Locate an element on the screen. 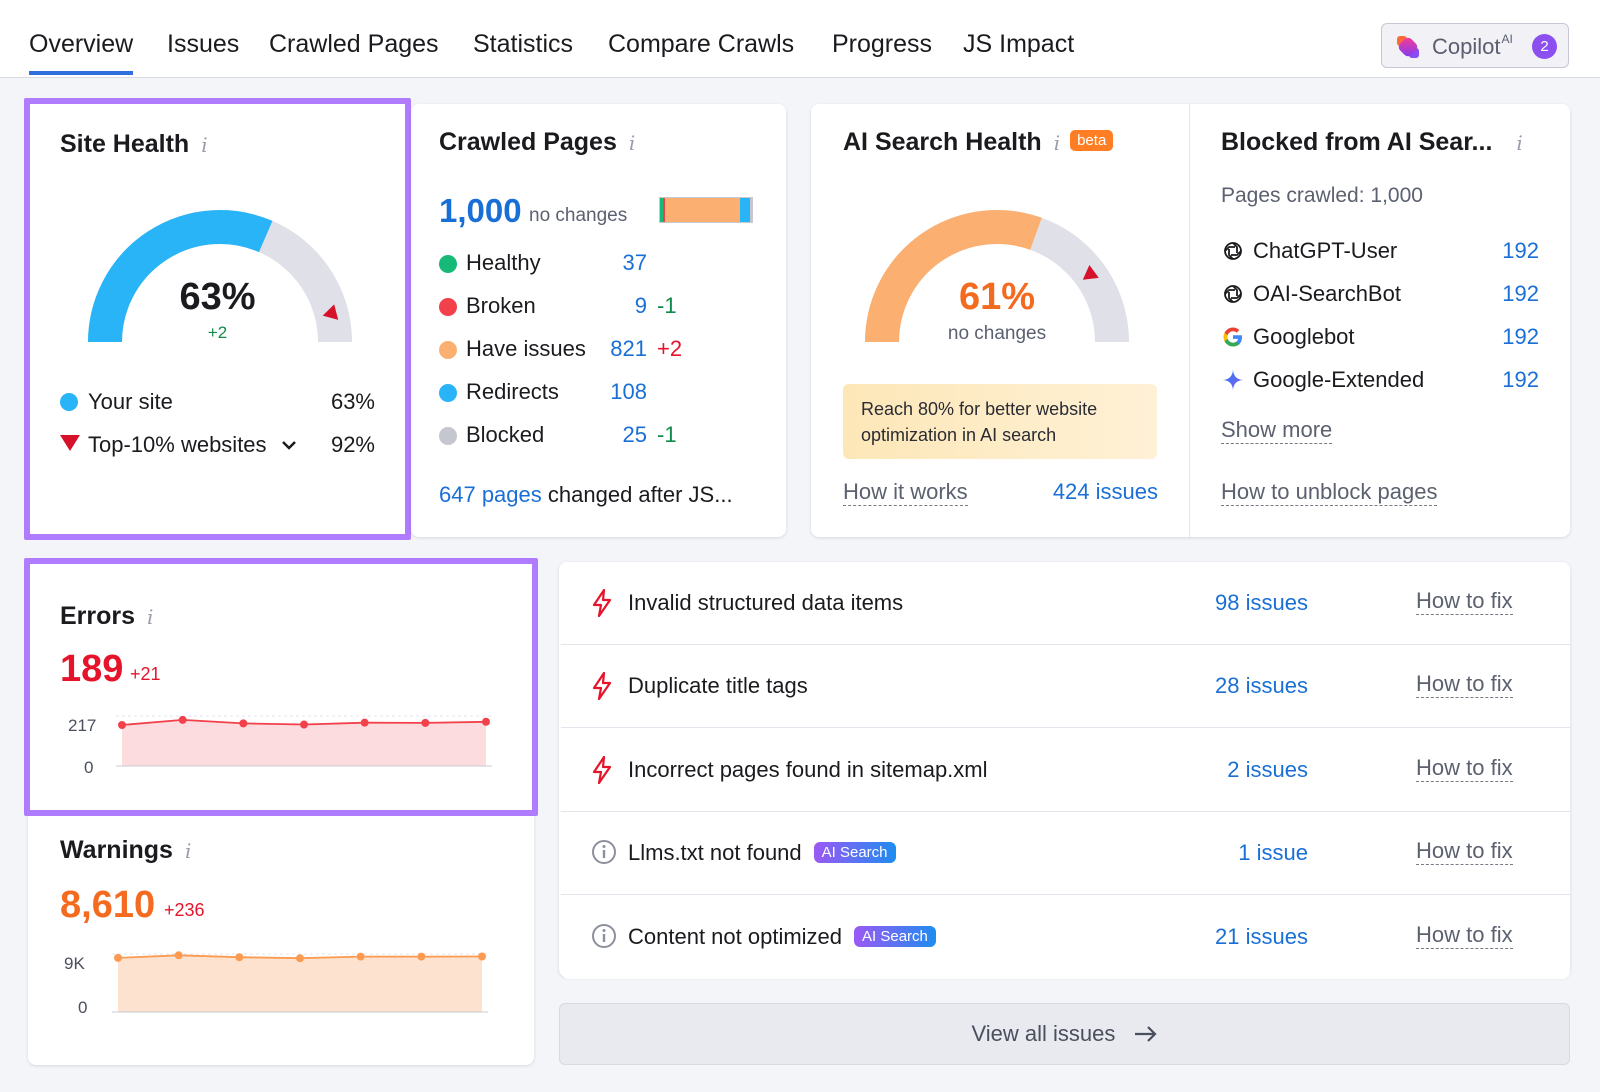 The height and width of the screenshot is (1092, 1600). issue-text: Invalid structured data items is located at coordinates (766, 602).